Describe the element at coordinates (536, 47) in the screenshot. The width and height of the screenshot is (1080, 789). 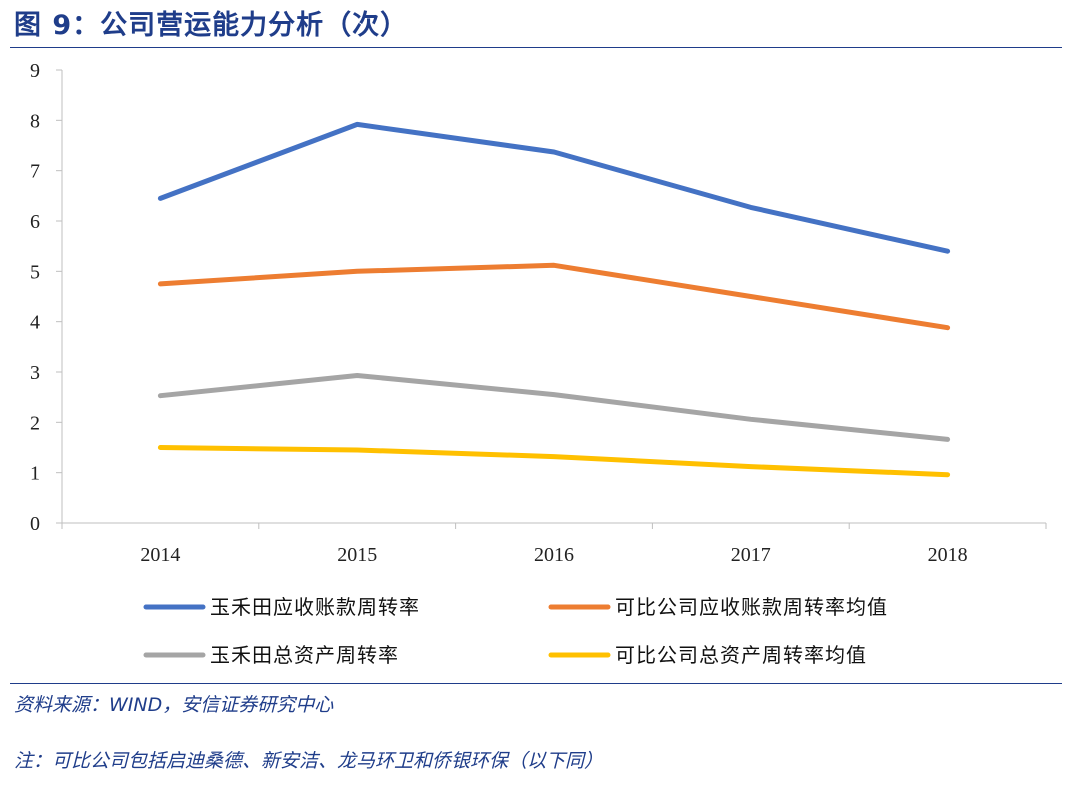
I see `title-divider` at that location.